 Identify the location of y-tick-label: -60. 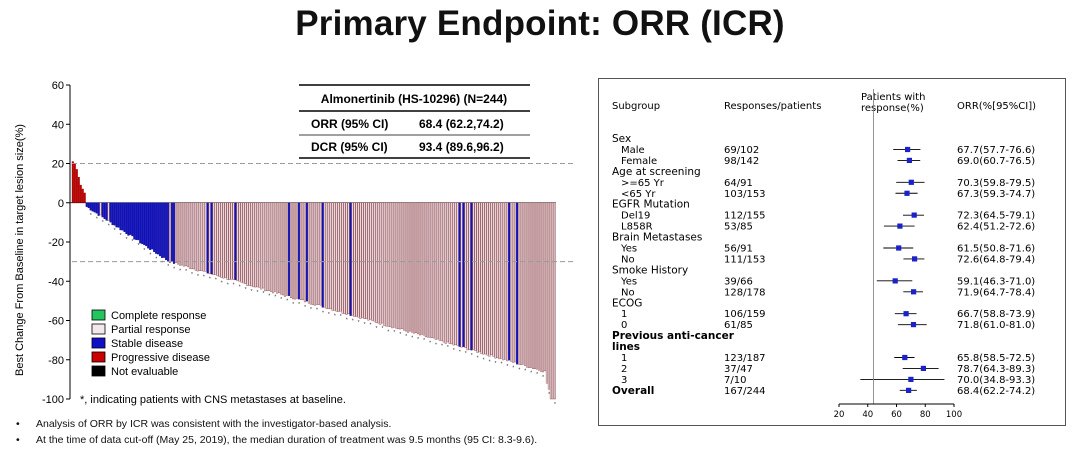
(56, 322).